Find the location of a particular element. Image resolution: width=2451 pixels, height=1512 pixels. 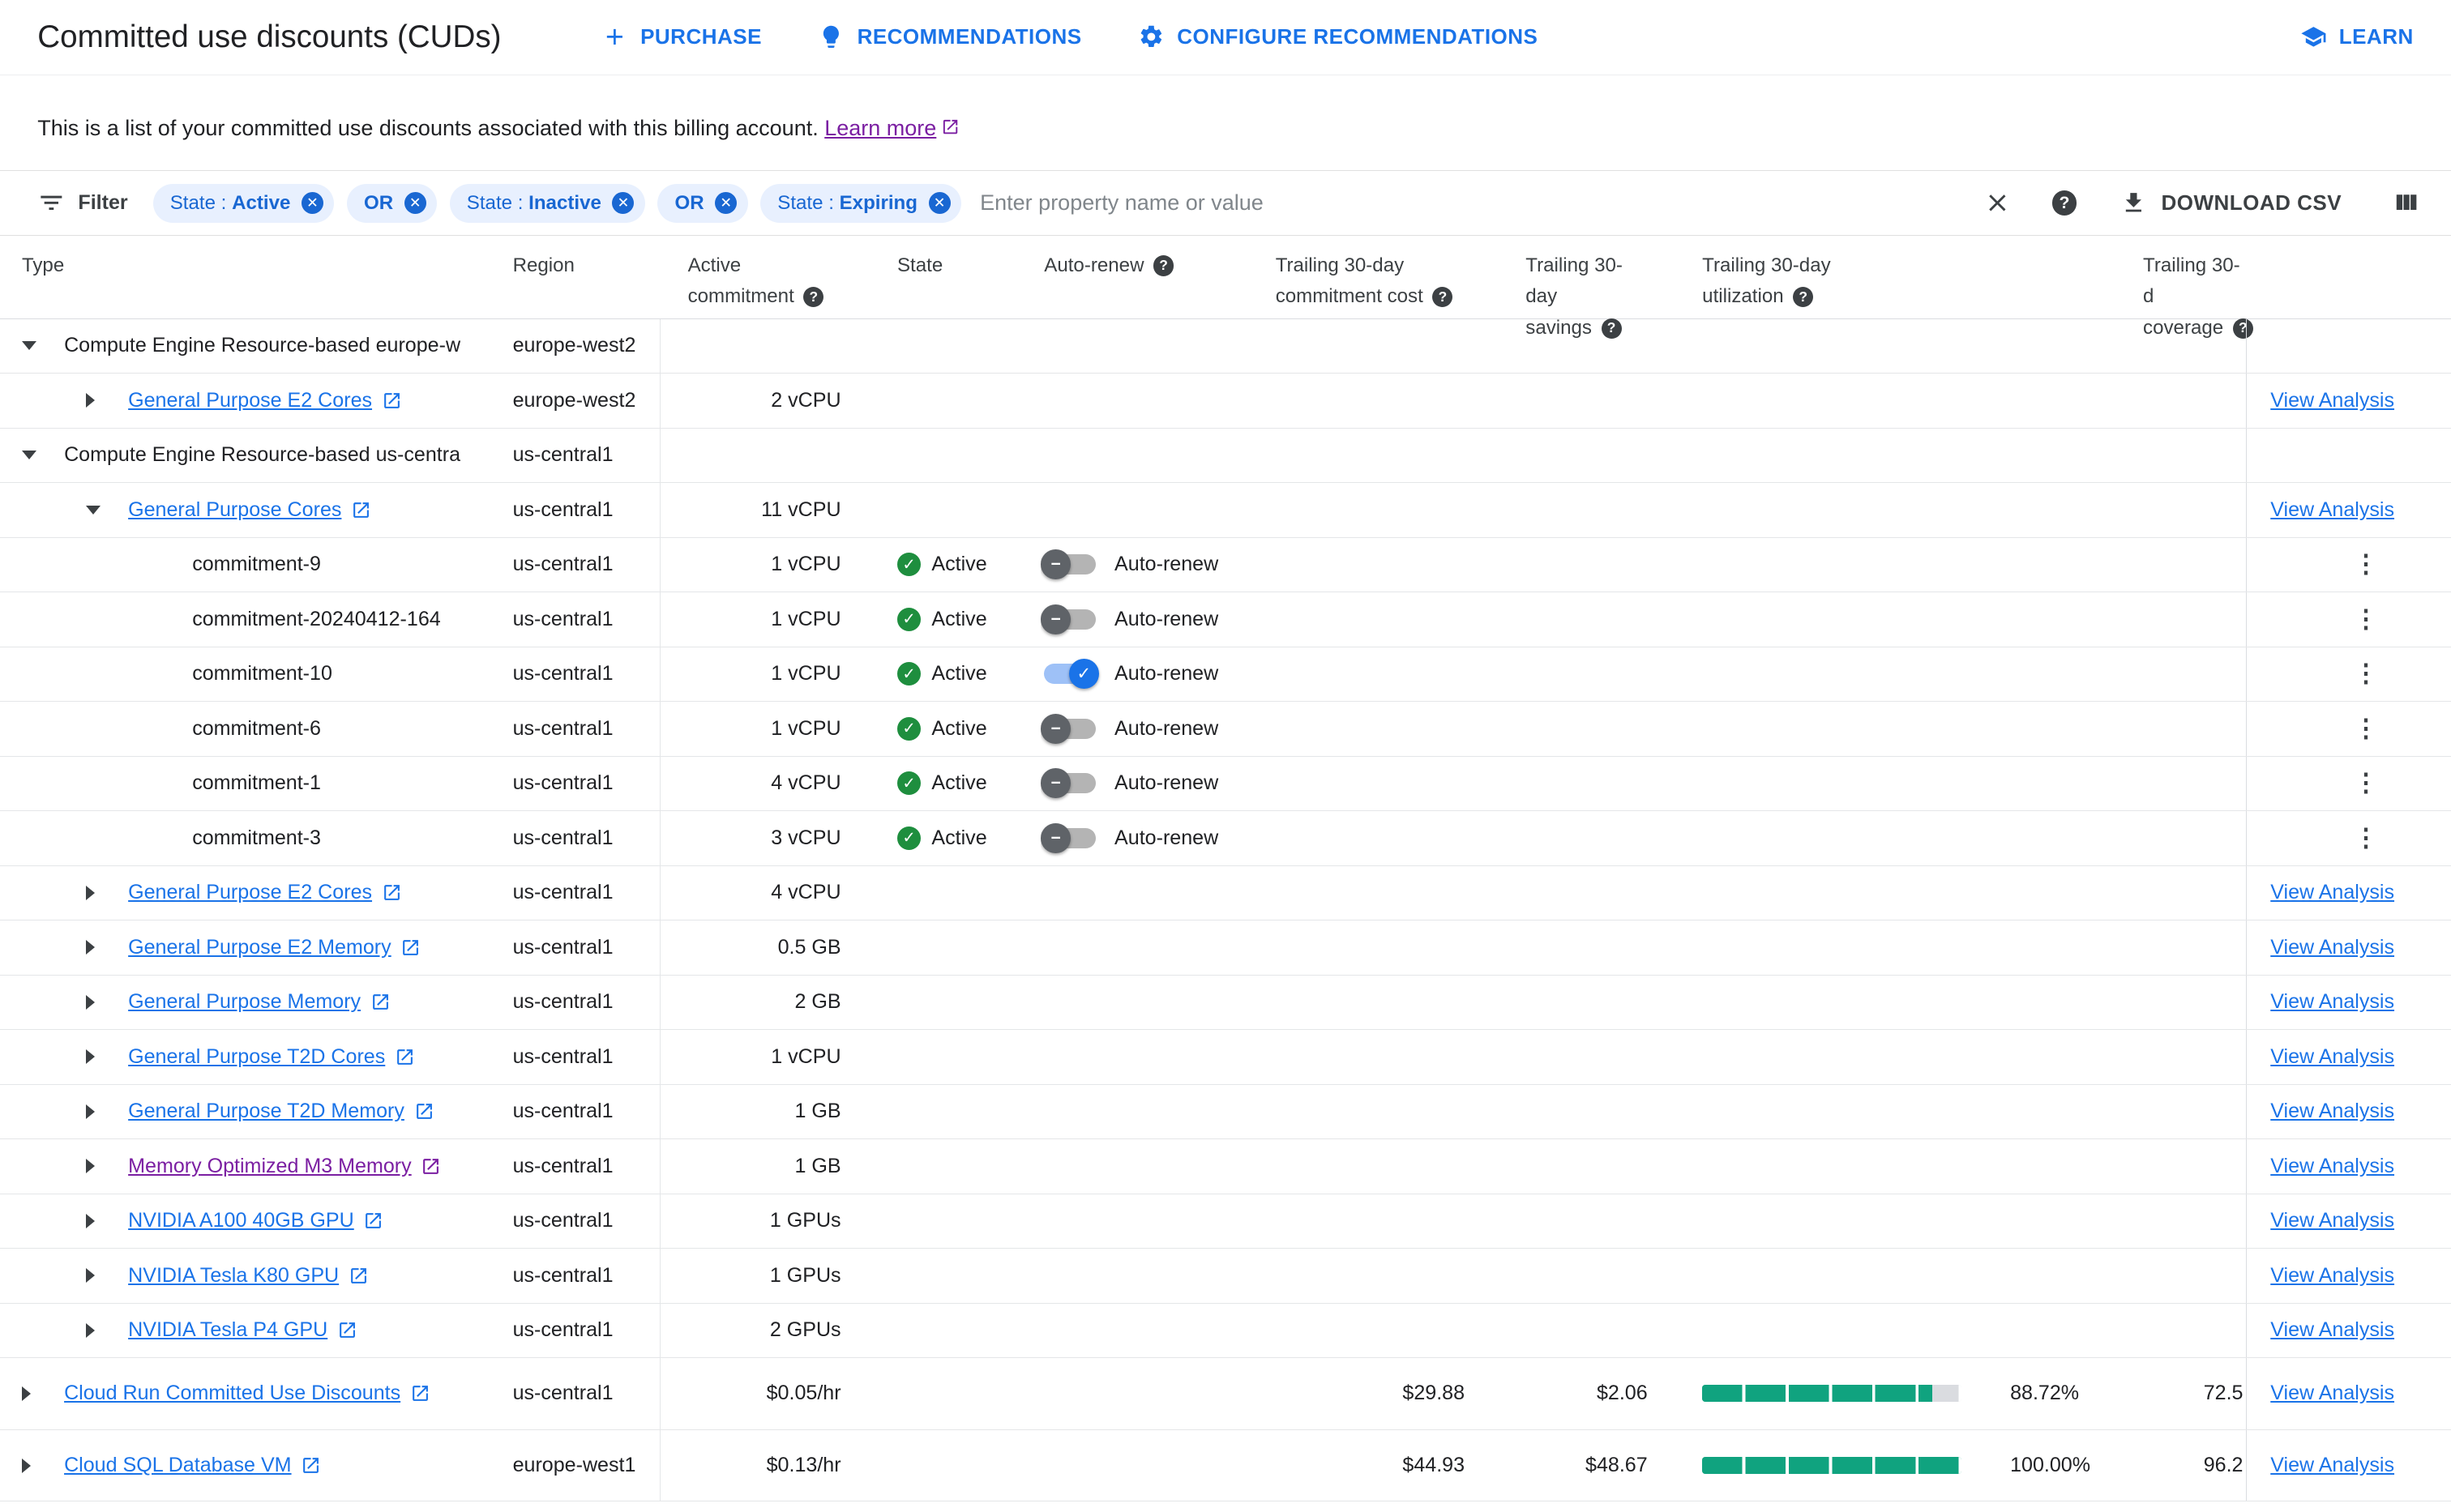

filter-input is located at coordinates (1477, 203).